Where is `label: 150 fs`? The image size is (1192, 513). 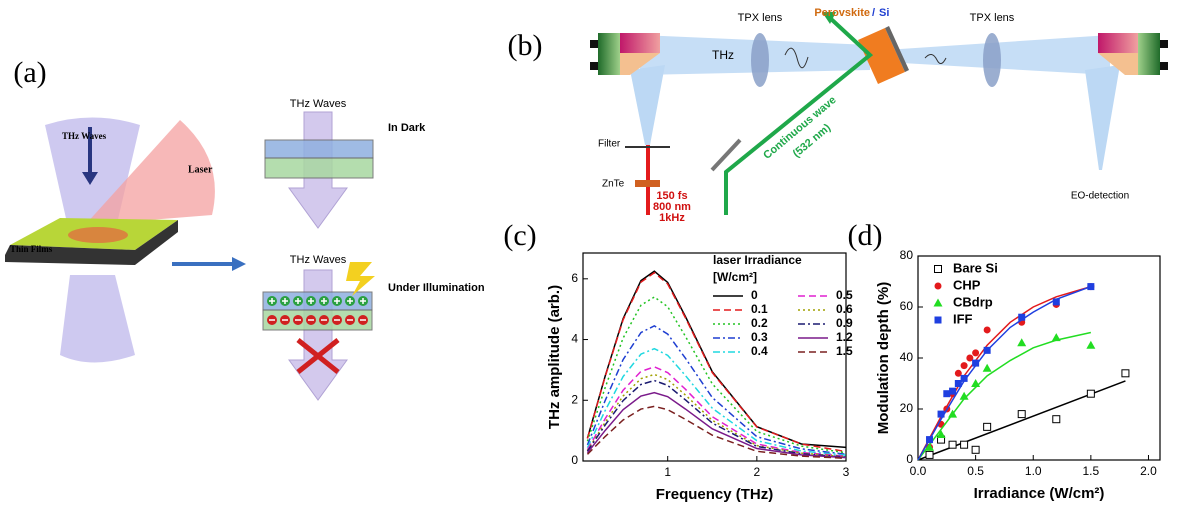
label: 150 fs is located at coordinates (671, 196).